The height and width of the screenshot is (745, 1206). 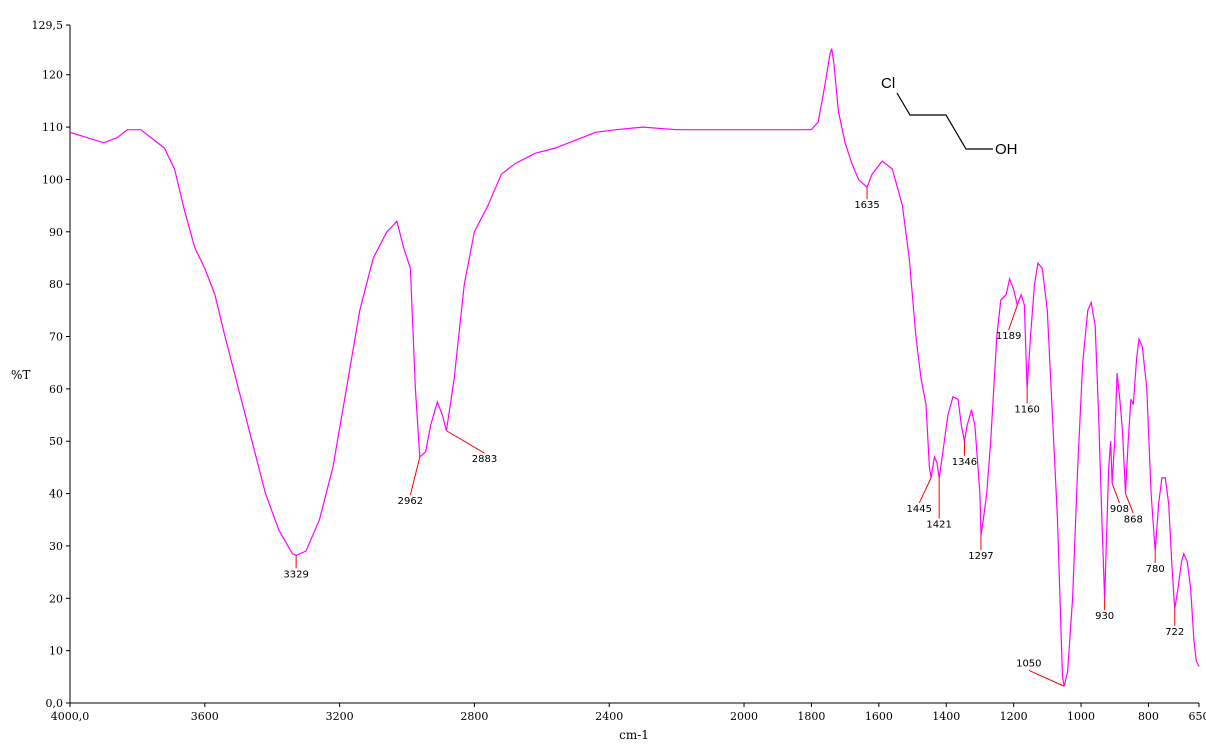 What do you see at coordinates (52, 75) in the screenshot?
I see `y-tick-label: 120` at bounding box center [52, 75].